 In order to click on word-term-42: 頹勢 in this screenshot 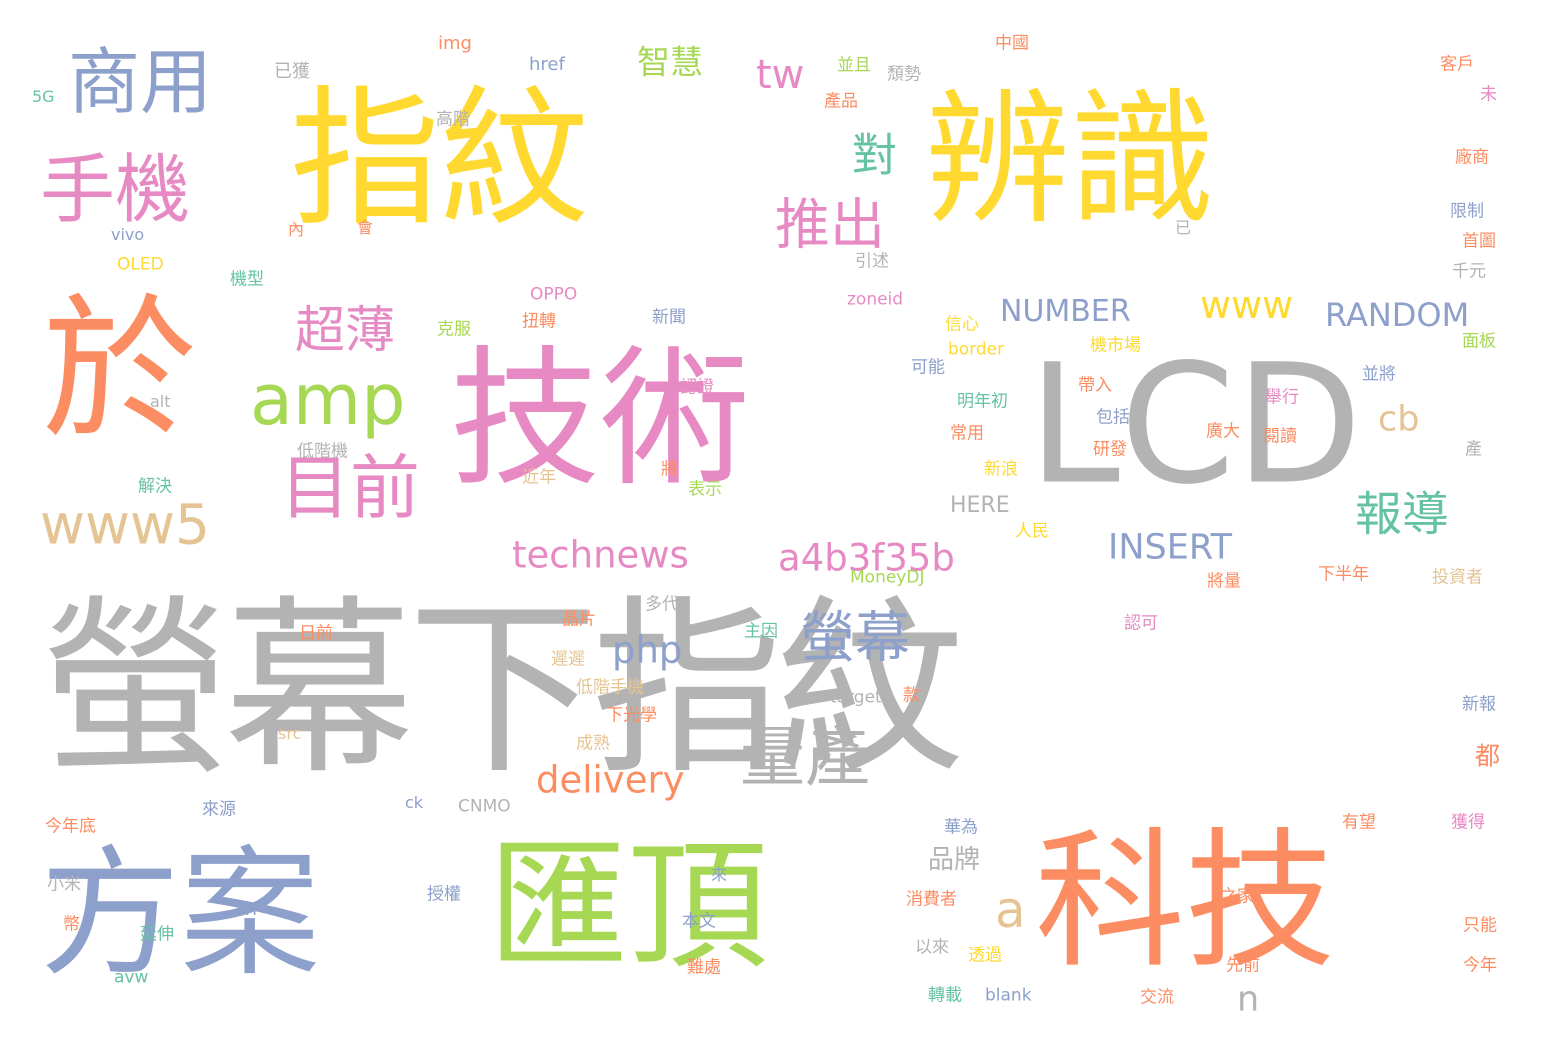, I will do `click(904, 74)`.